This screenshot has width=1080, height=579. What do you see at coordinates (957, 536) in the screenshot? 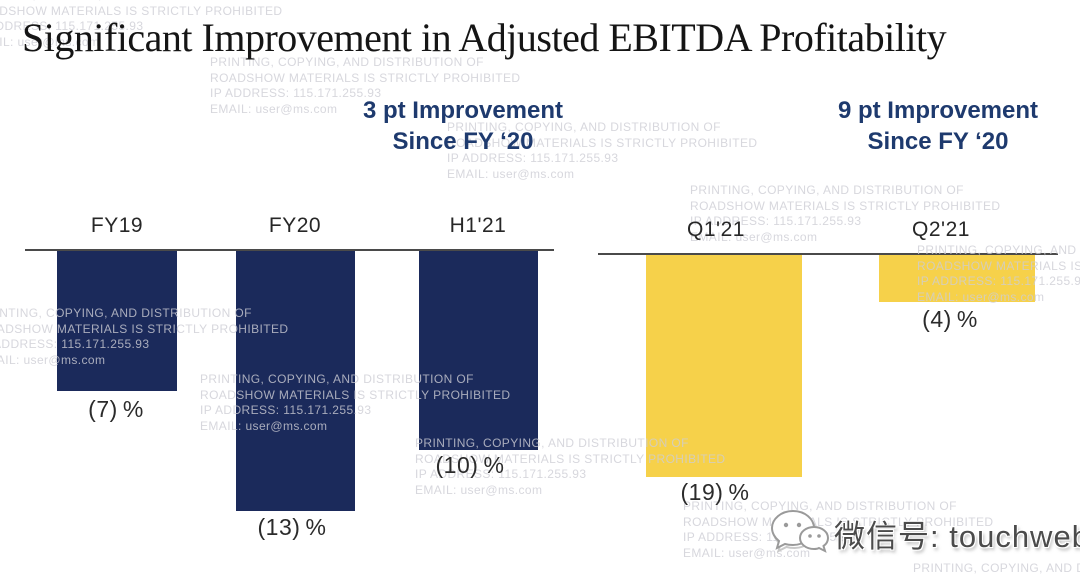
I see `wechat-id-text: 微信号: touchweb` at bounding box center [957, 536].